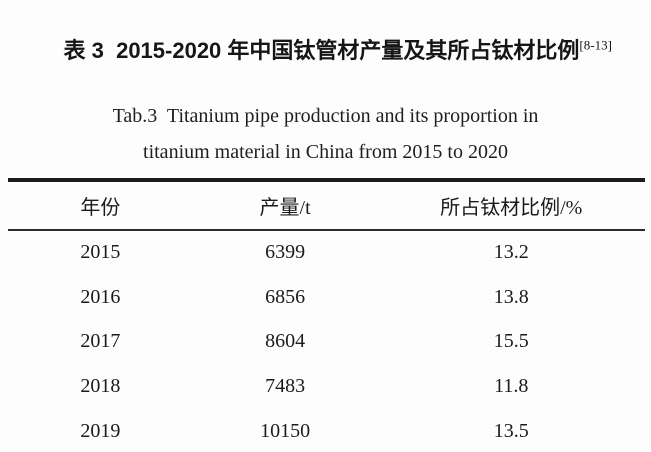  Describe the element at coordinates (511, 252) in the screenshot. I see `cell-proportion: 13.2` at that location.